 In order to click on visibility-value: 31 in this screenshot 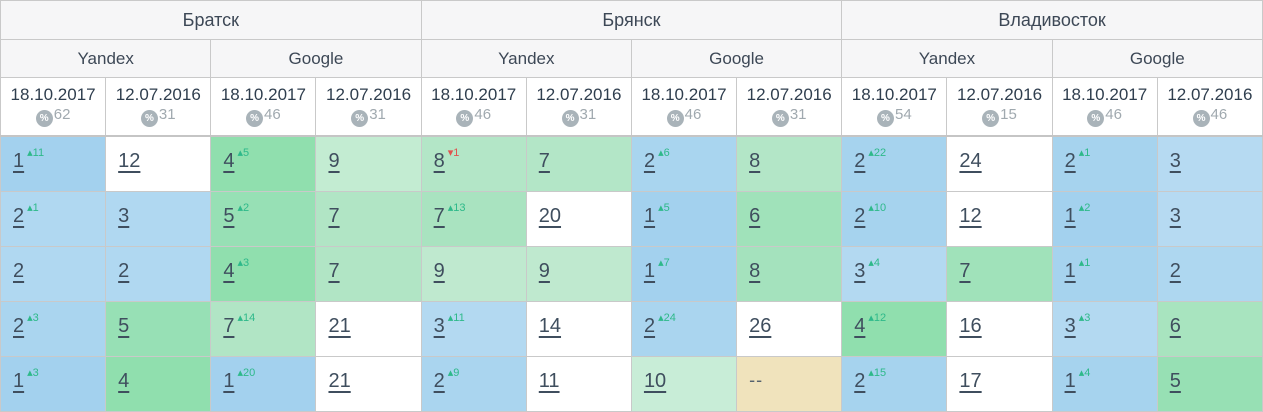, I will do `click(377, 115)`.